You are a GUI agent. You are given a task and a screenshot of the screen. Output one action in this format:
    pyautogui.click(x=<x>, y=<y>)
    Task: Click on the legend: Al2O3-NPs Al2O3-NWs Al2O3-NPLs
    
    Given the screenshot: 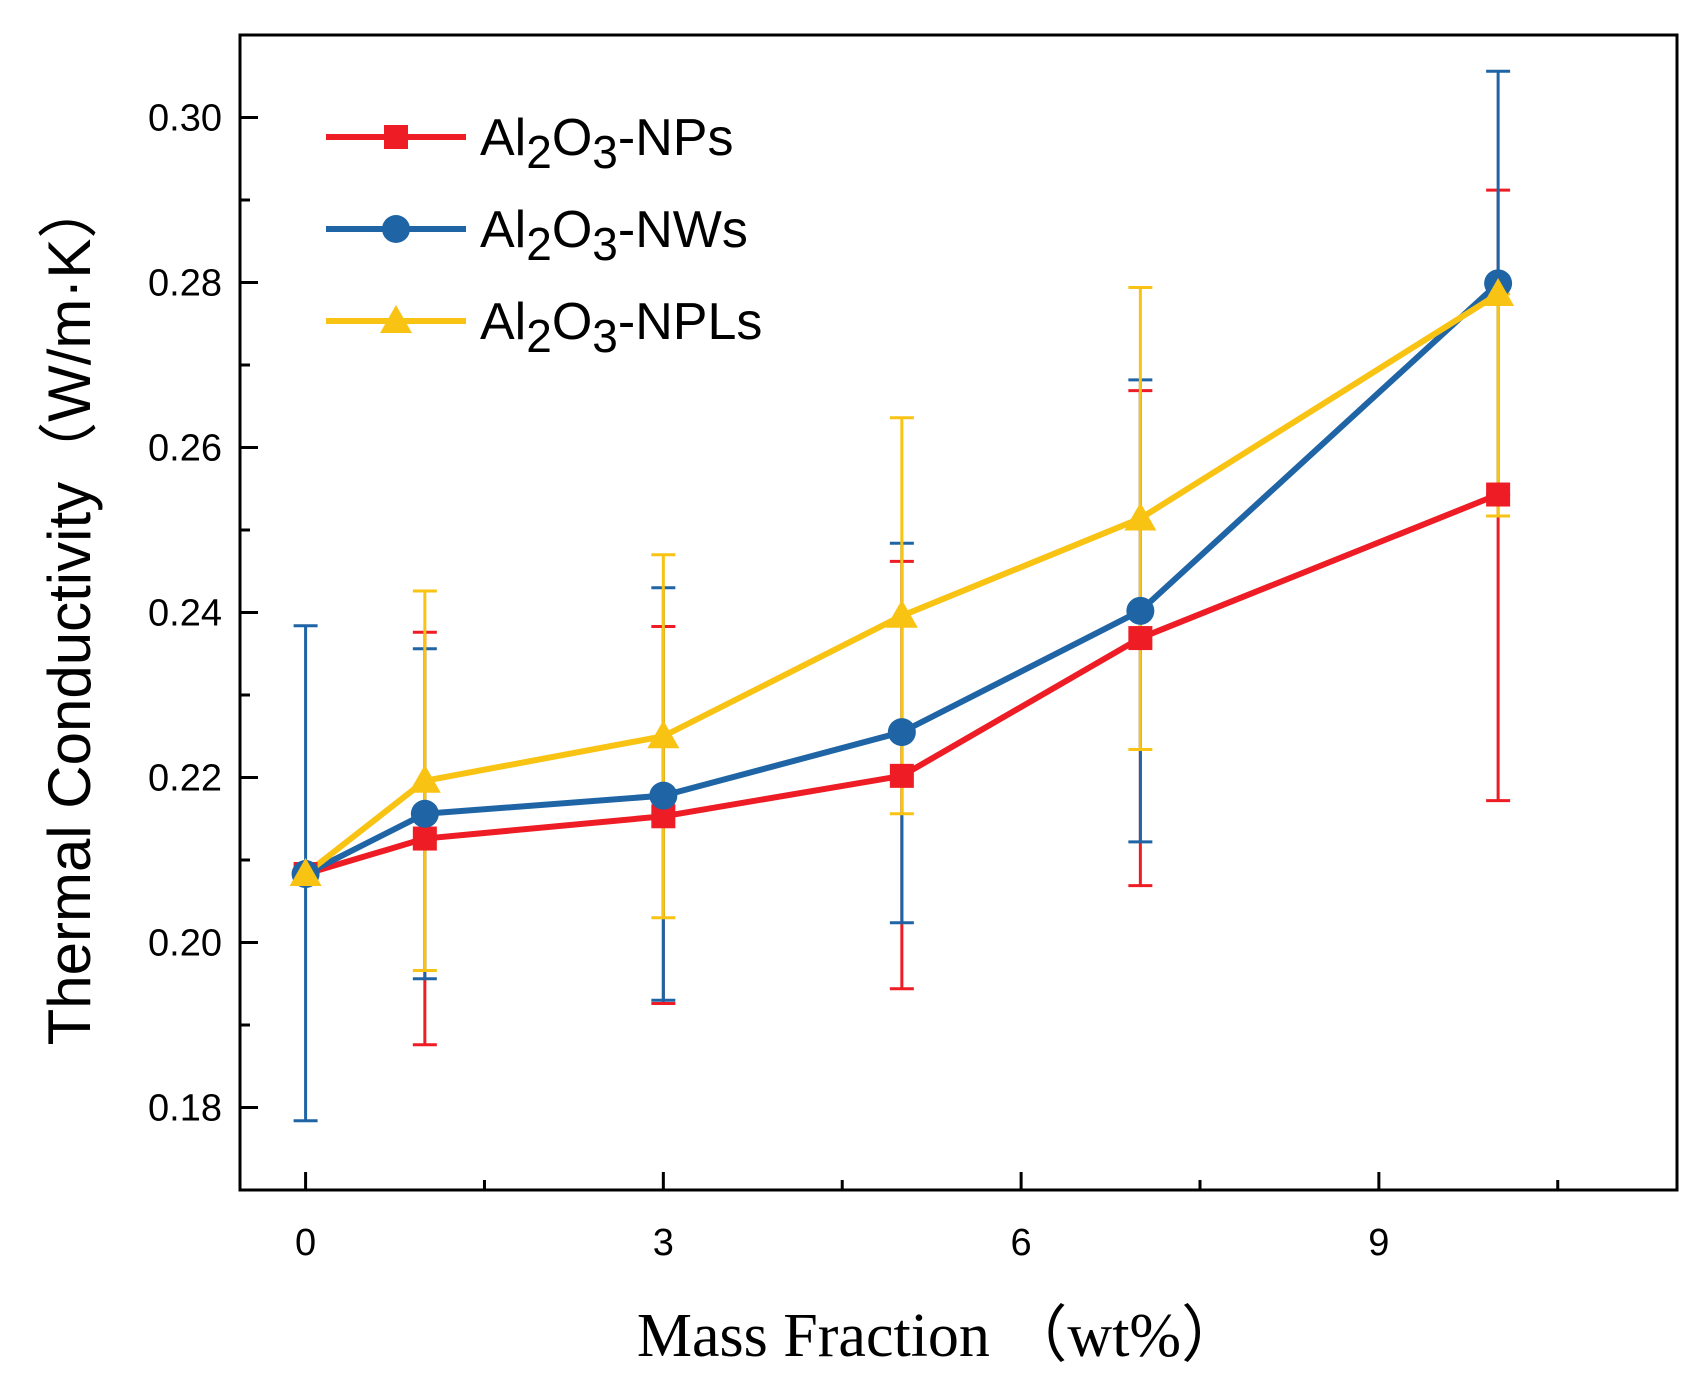 What is the action you would take?
    pyautogui.click(x=544, y=235)
    